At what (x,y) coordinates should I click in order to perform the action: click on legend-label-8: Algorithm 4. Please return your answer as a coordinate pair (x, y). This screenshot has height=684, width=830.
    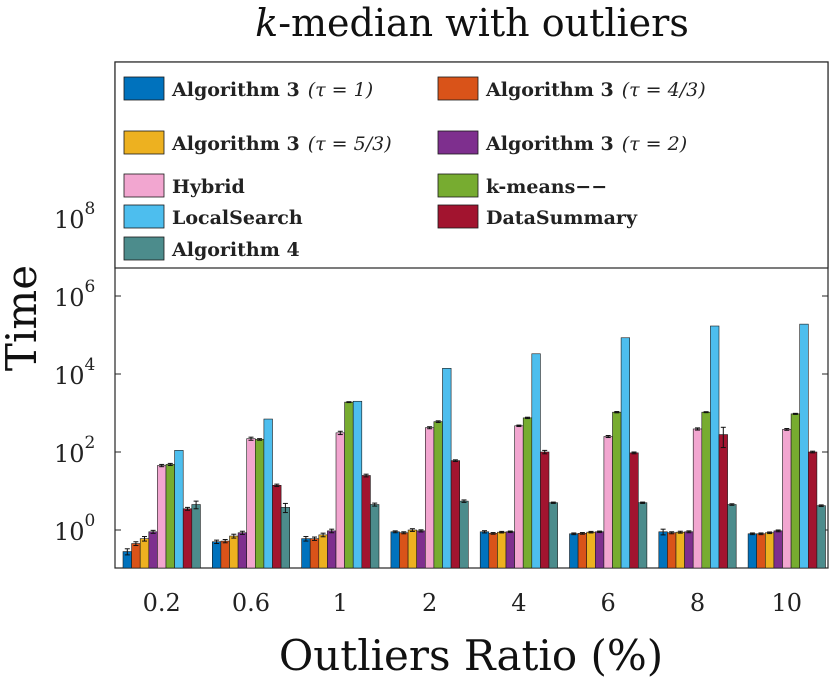
    Looking at the image, I should click on (235, 250).